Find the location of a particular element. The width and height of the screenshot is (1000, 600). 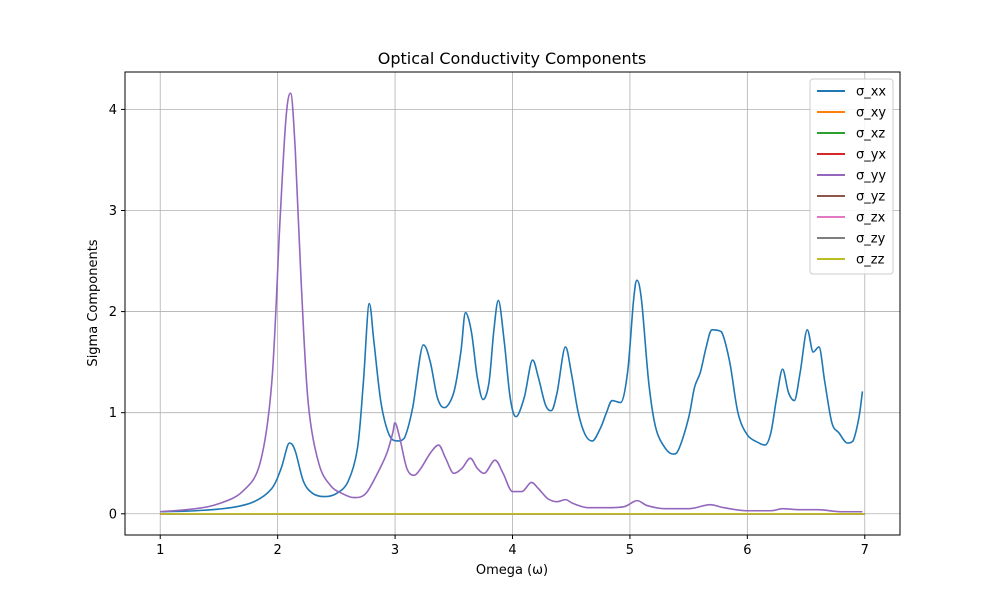

x-axis-ticks: 1 2 3 4 5 6 7 is located at coordinates (512, 546).